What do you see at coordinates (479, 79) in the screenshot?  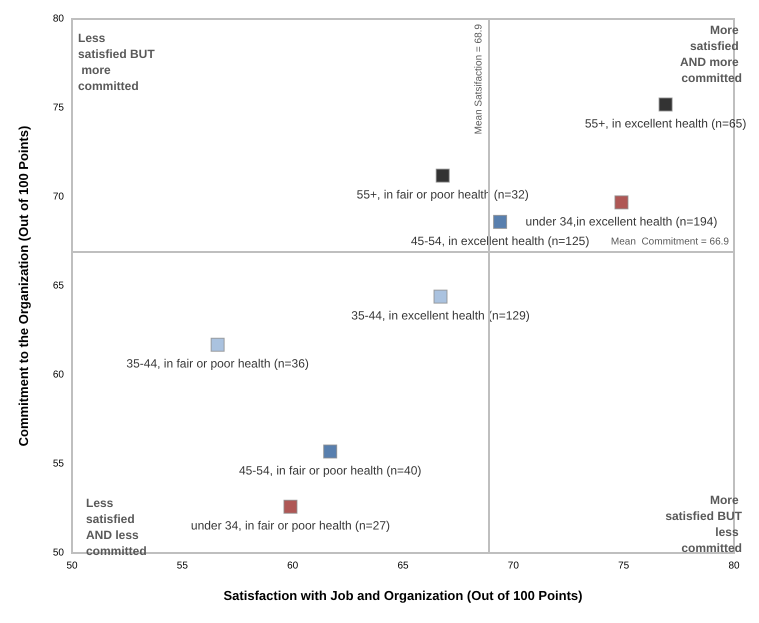 I see `ref-line-label: Mean Satsifaction = 68.9` at bounding box center [479, 79].